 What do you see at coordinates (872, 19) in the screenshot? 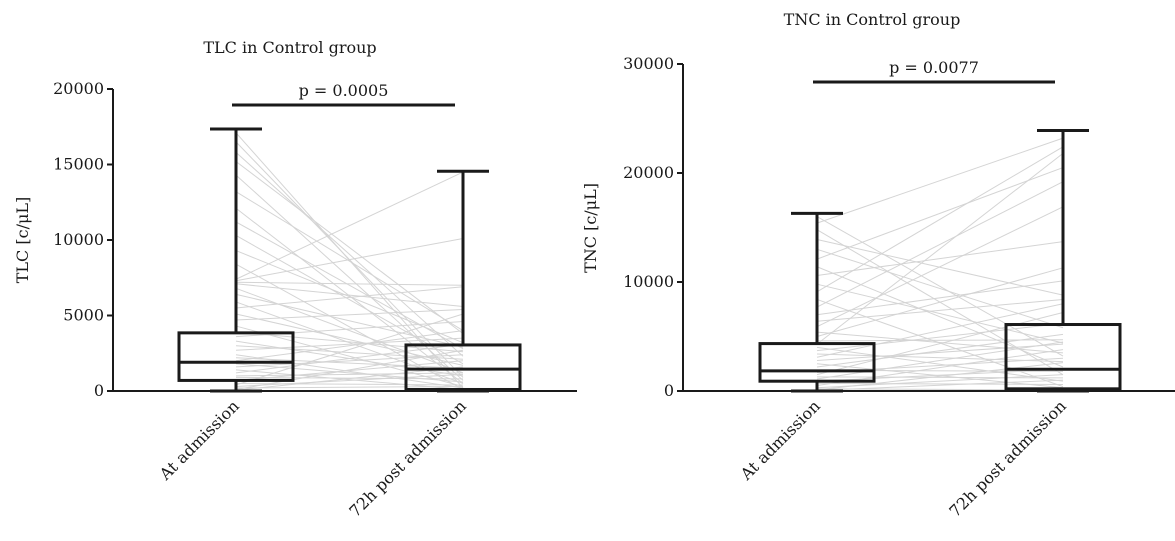
I see `tnc-chart-title: TNC in Control group` at bounding box center [872, 19].